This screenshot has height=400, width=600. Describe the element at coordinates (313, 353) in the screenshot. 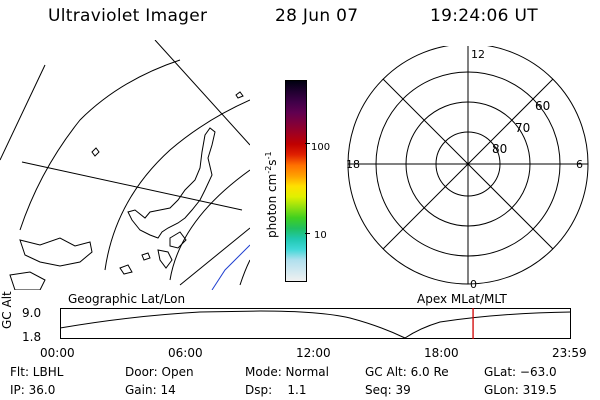

I see `timeline-xtick-1200: 12:00` at that location.